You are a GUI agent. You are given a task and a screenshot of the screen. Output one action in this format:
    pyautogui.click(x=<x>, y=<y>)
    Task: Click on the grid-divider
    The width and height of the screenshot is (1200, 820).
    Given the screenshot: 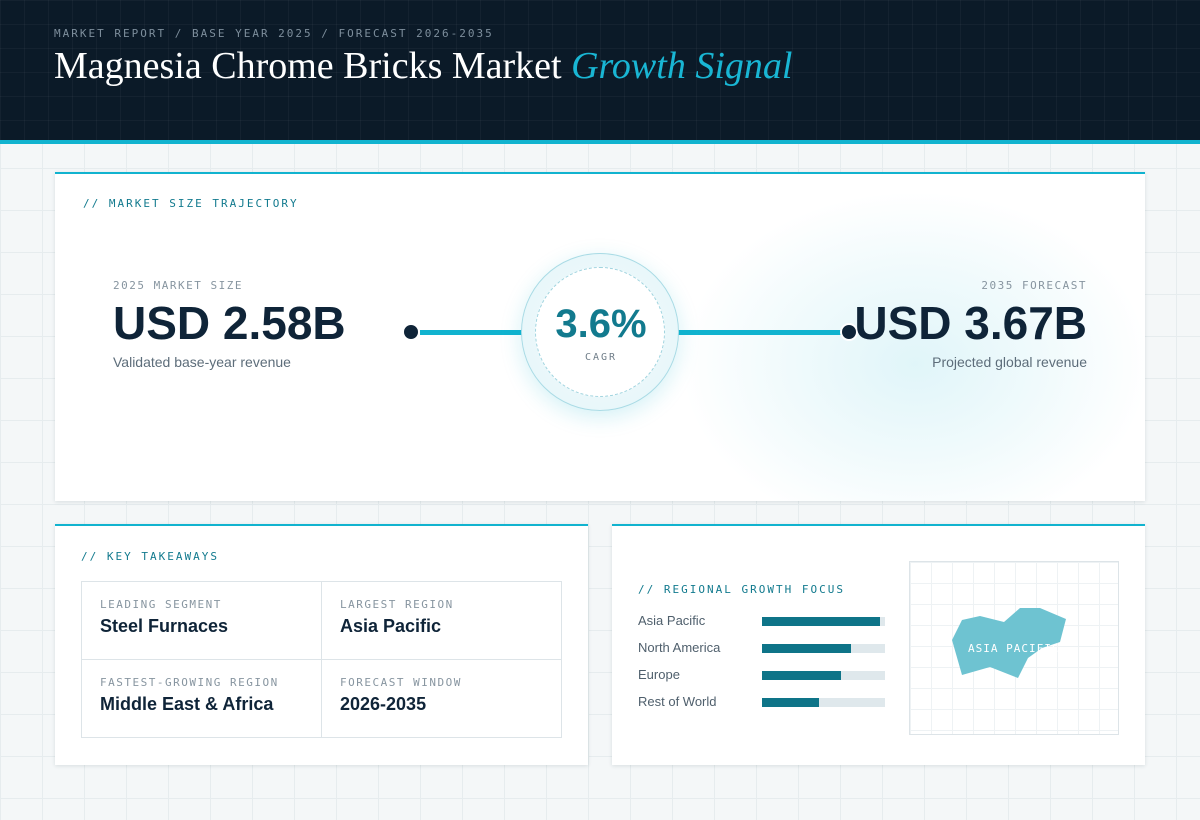 What is the action you would take?
    pyautogui.click(x=321, y=659)
    